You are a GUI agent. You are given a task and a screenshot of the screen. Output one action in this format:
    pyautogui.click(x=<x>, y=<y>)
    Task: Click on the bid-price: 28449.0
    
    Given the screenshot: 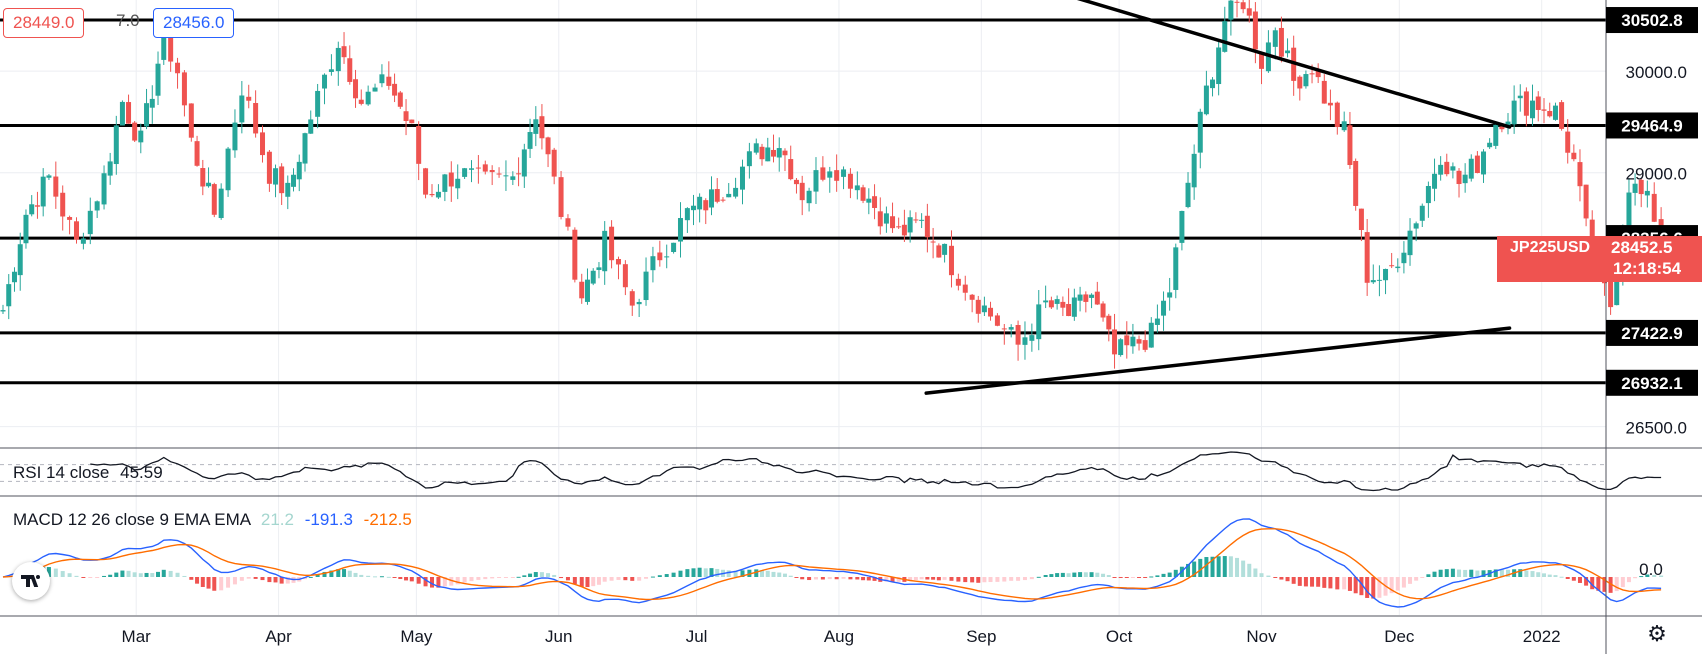 What is the action you would take?
    pyautogui.click(x=44, y=23)
    